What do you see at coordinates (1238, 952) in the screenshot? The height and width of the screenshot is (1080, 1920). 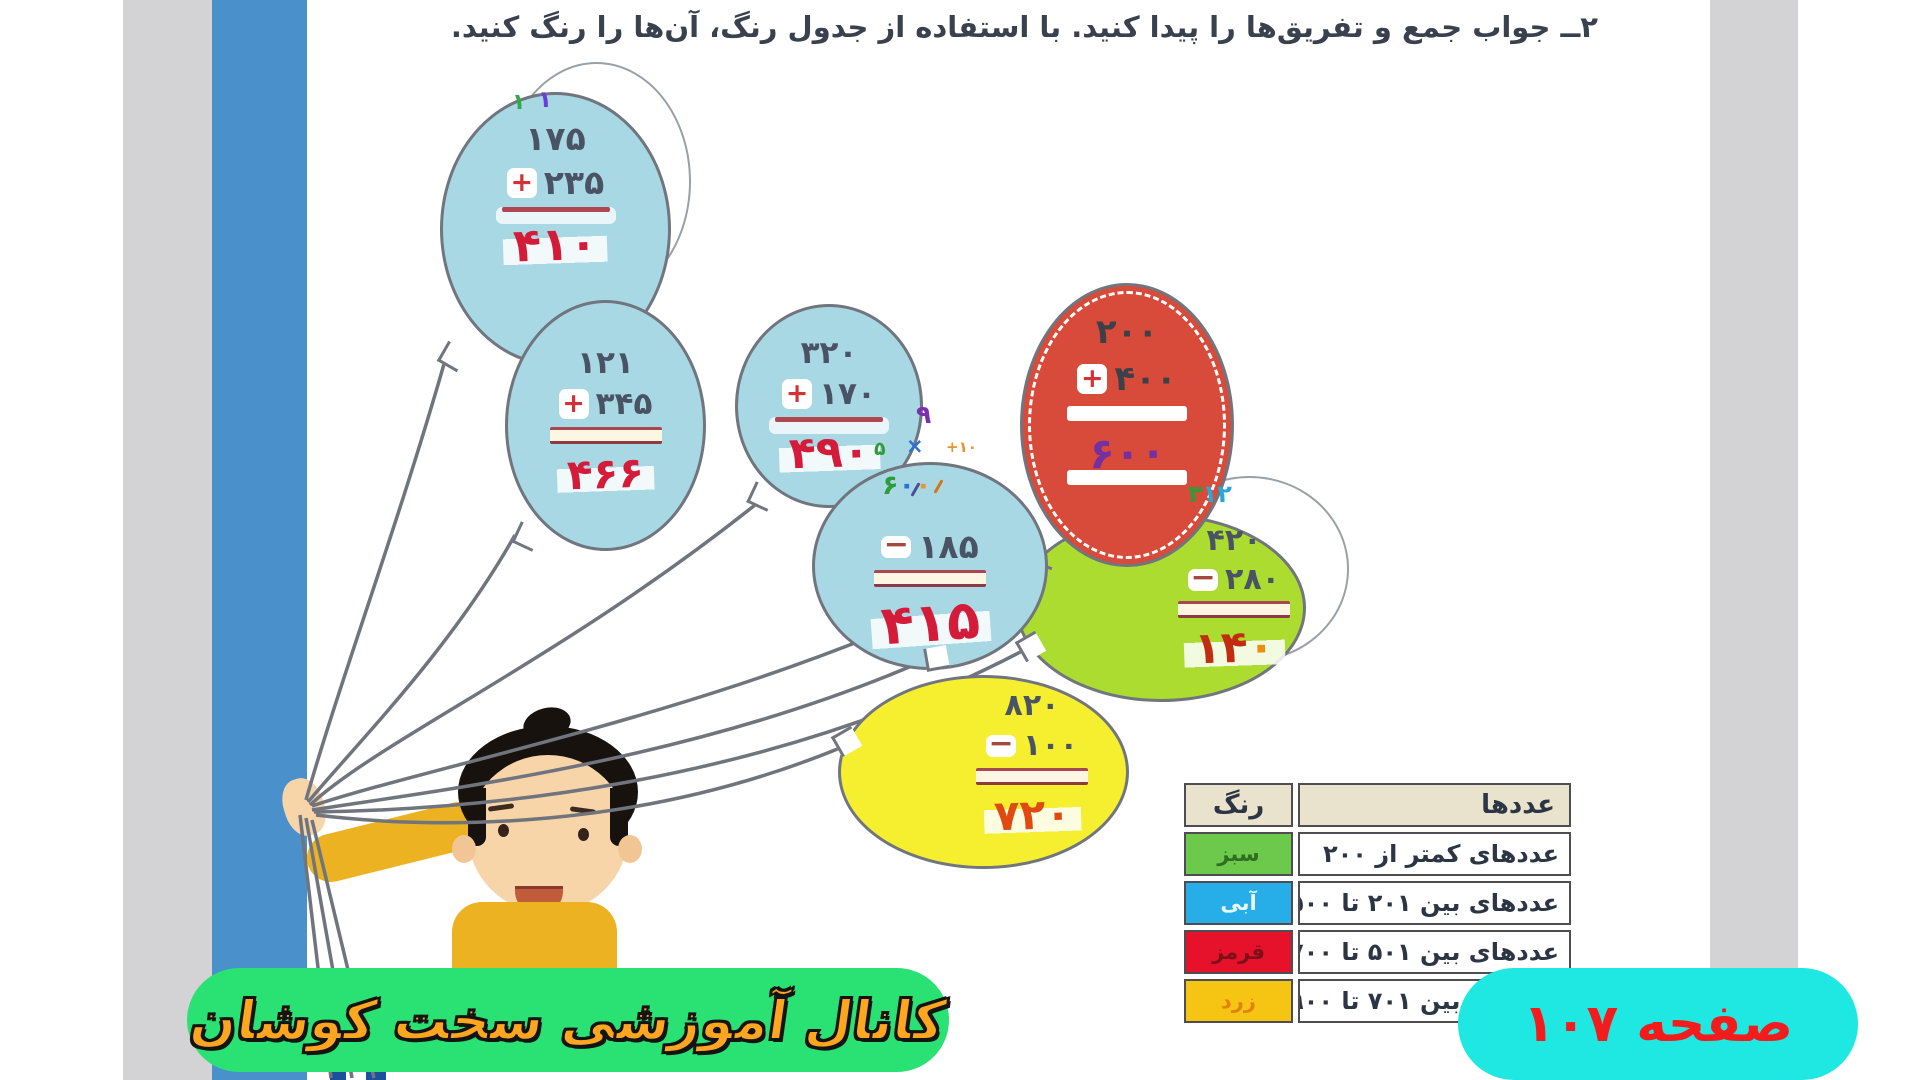 I see `color-swatch-red: قرمز` at bounding box center [1238, 952].